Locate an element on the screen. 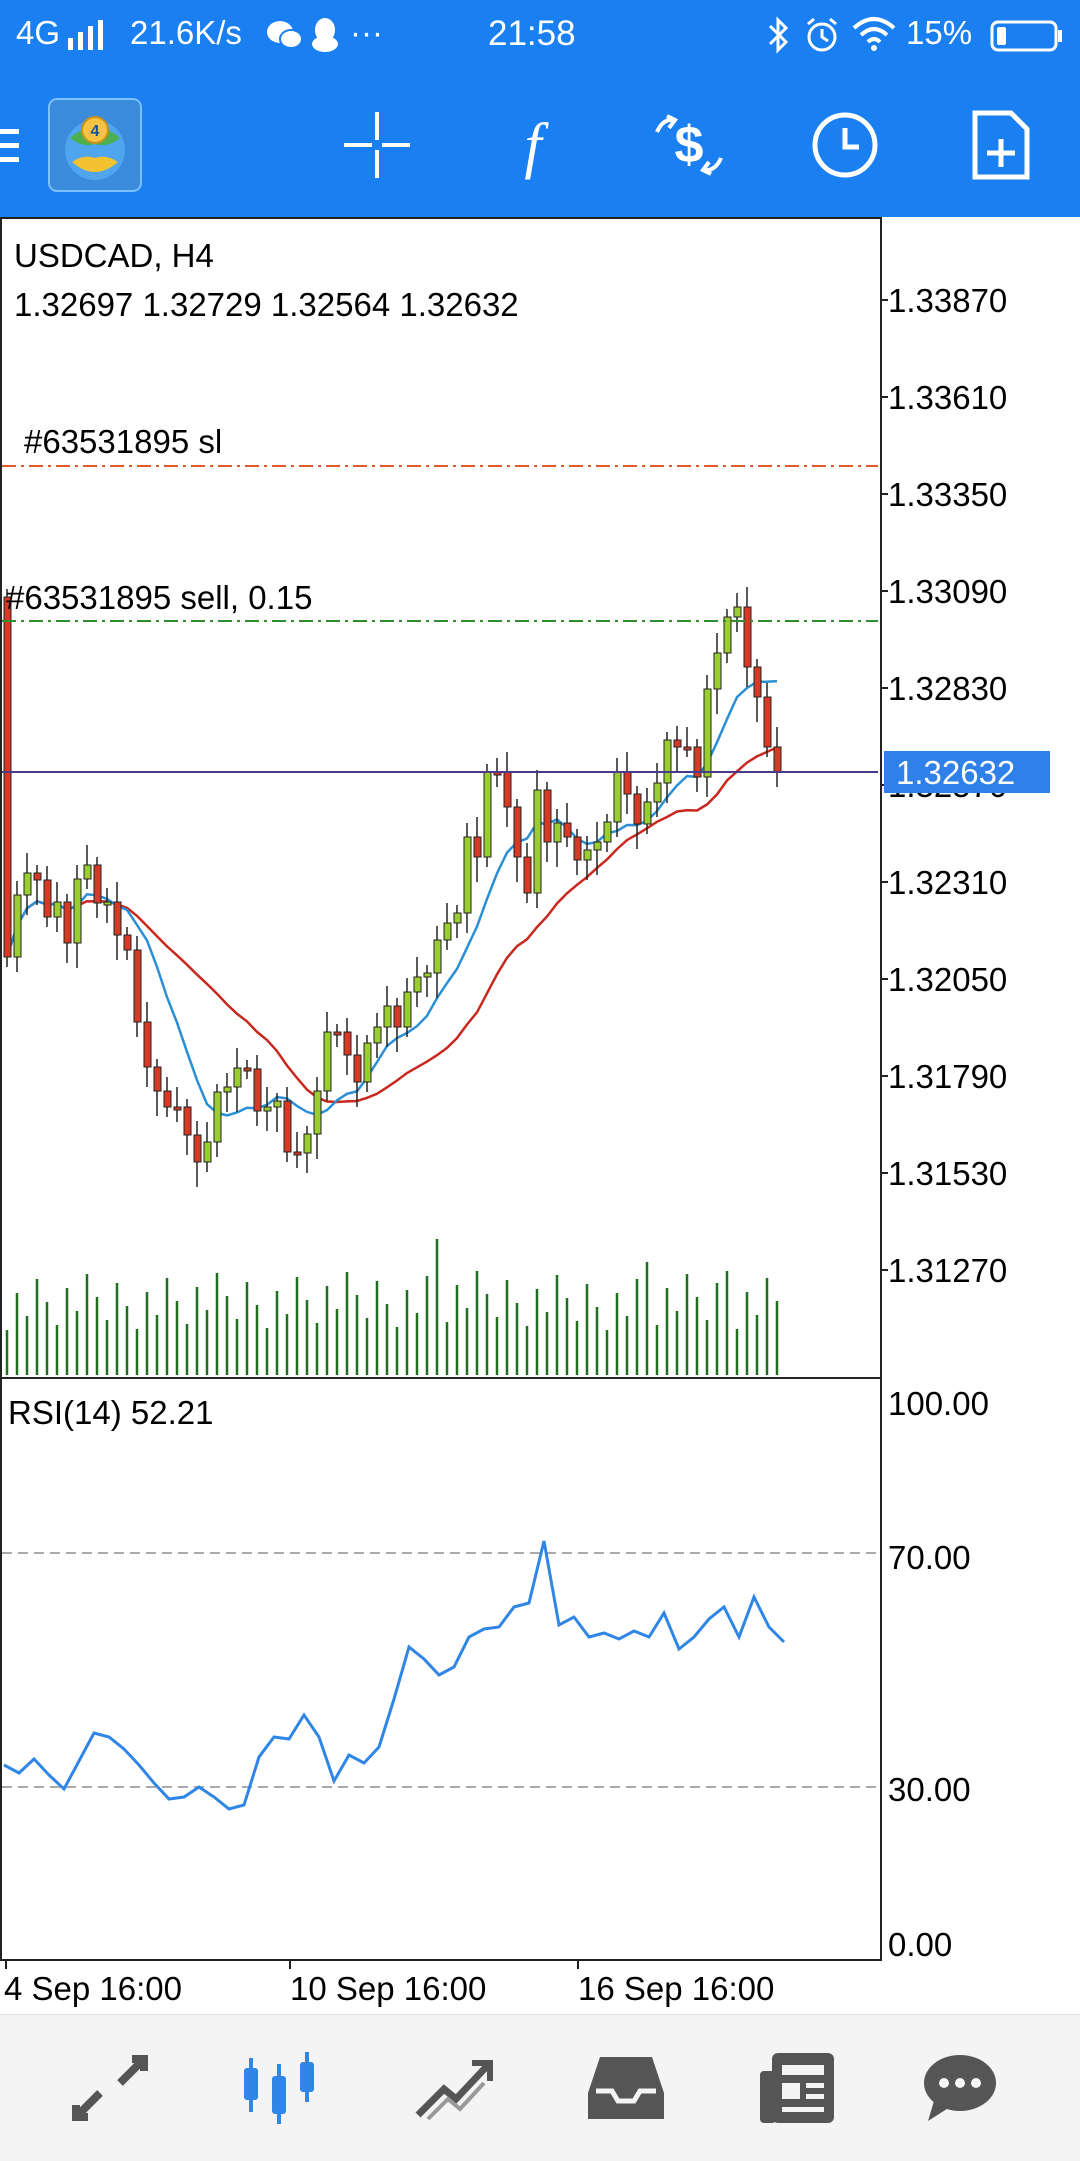  crosshair-icon is located at coordinates (377, 144).